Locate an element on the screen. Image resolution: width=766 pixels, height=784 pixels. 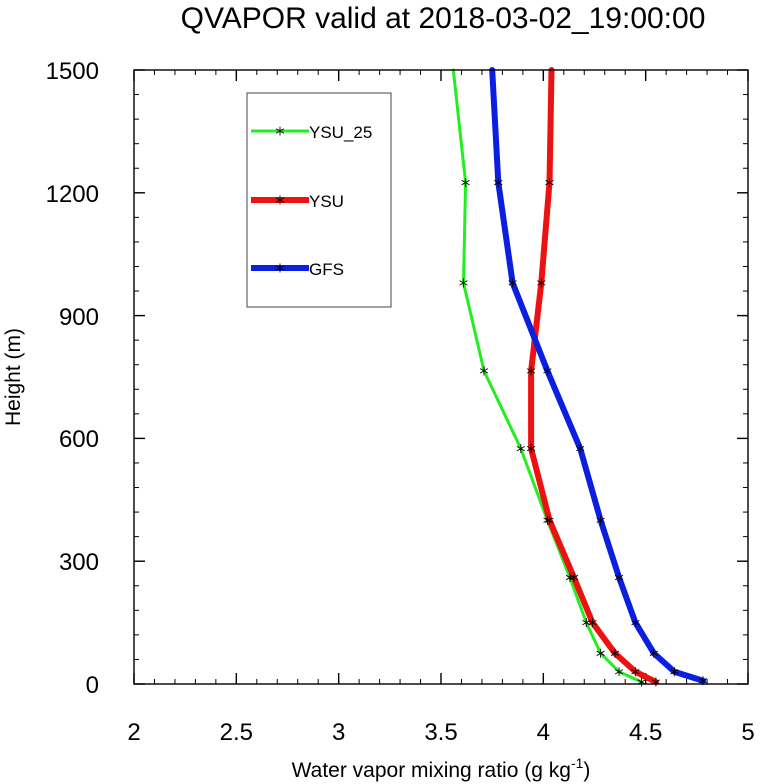
x-tick-label: 4 is located at coordinates (543, 732).